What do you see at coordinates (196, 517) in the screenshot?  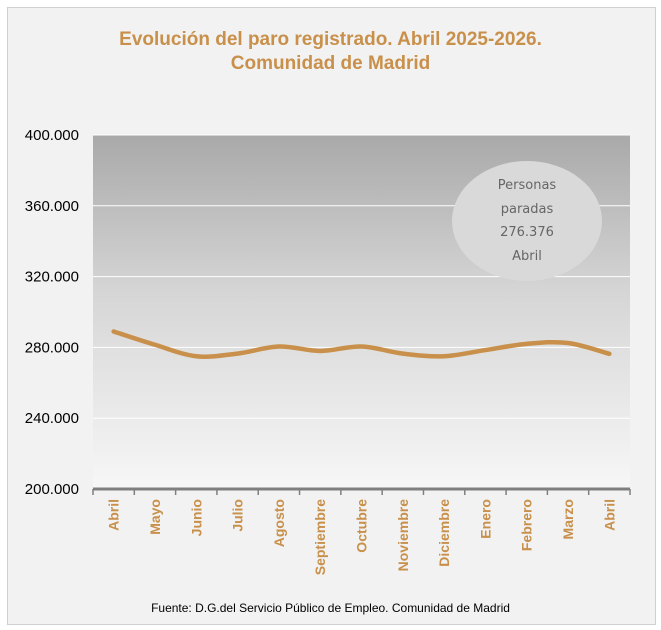 I see `x-tick-label: Junio` at bounding box center [196, 517].